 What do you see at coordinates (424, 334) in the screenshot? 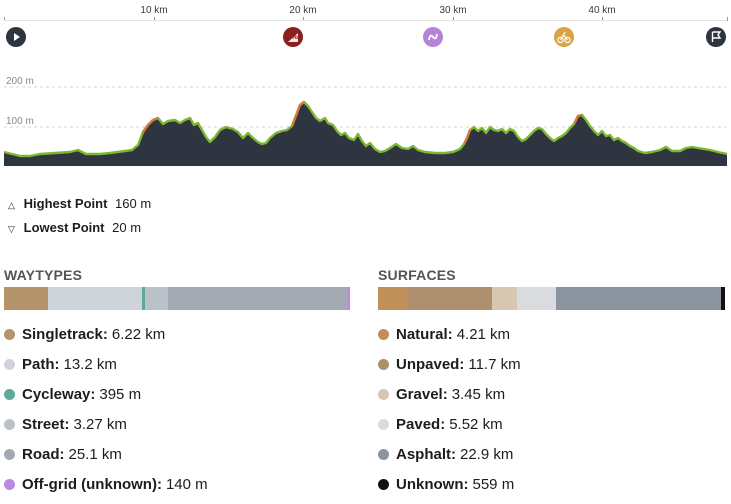
I see `surfaces-legend-label: Natural:` at bounding box center [424, 334].